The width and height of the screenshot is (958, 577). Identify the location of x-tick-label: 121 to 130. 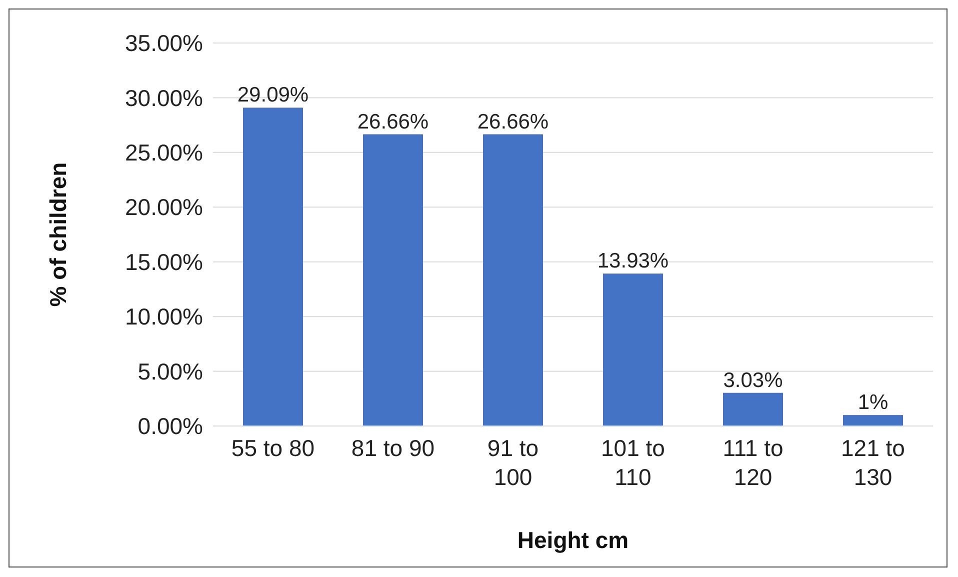
(873, 462).